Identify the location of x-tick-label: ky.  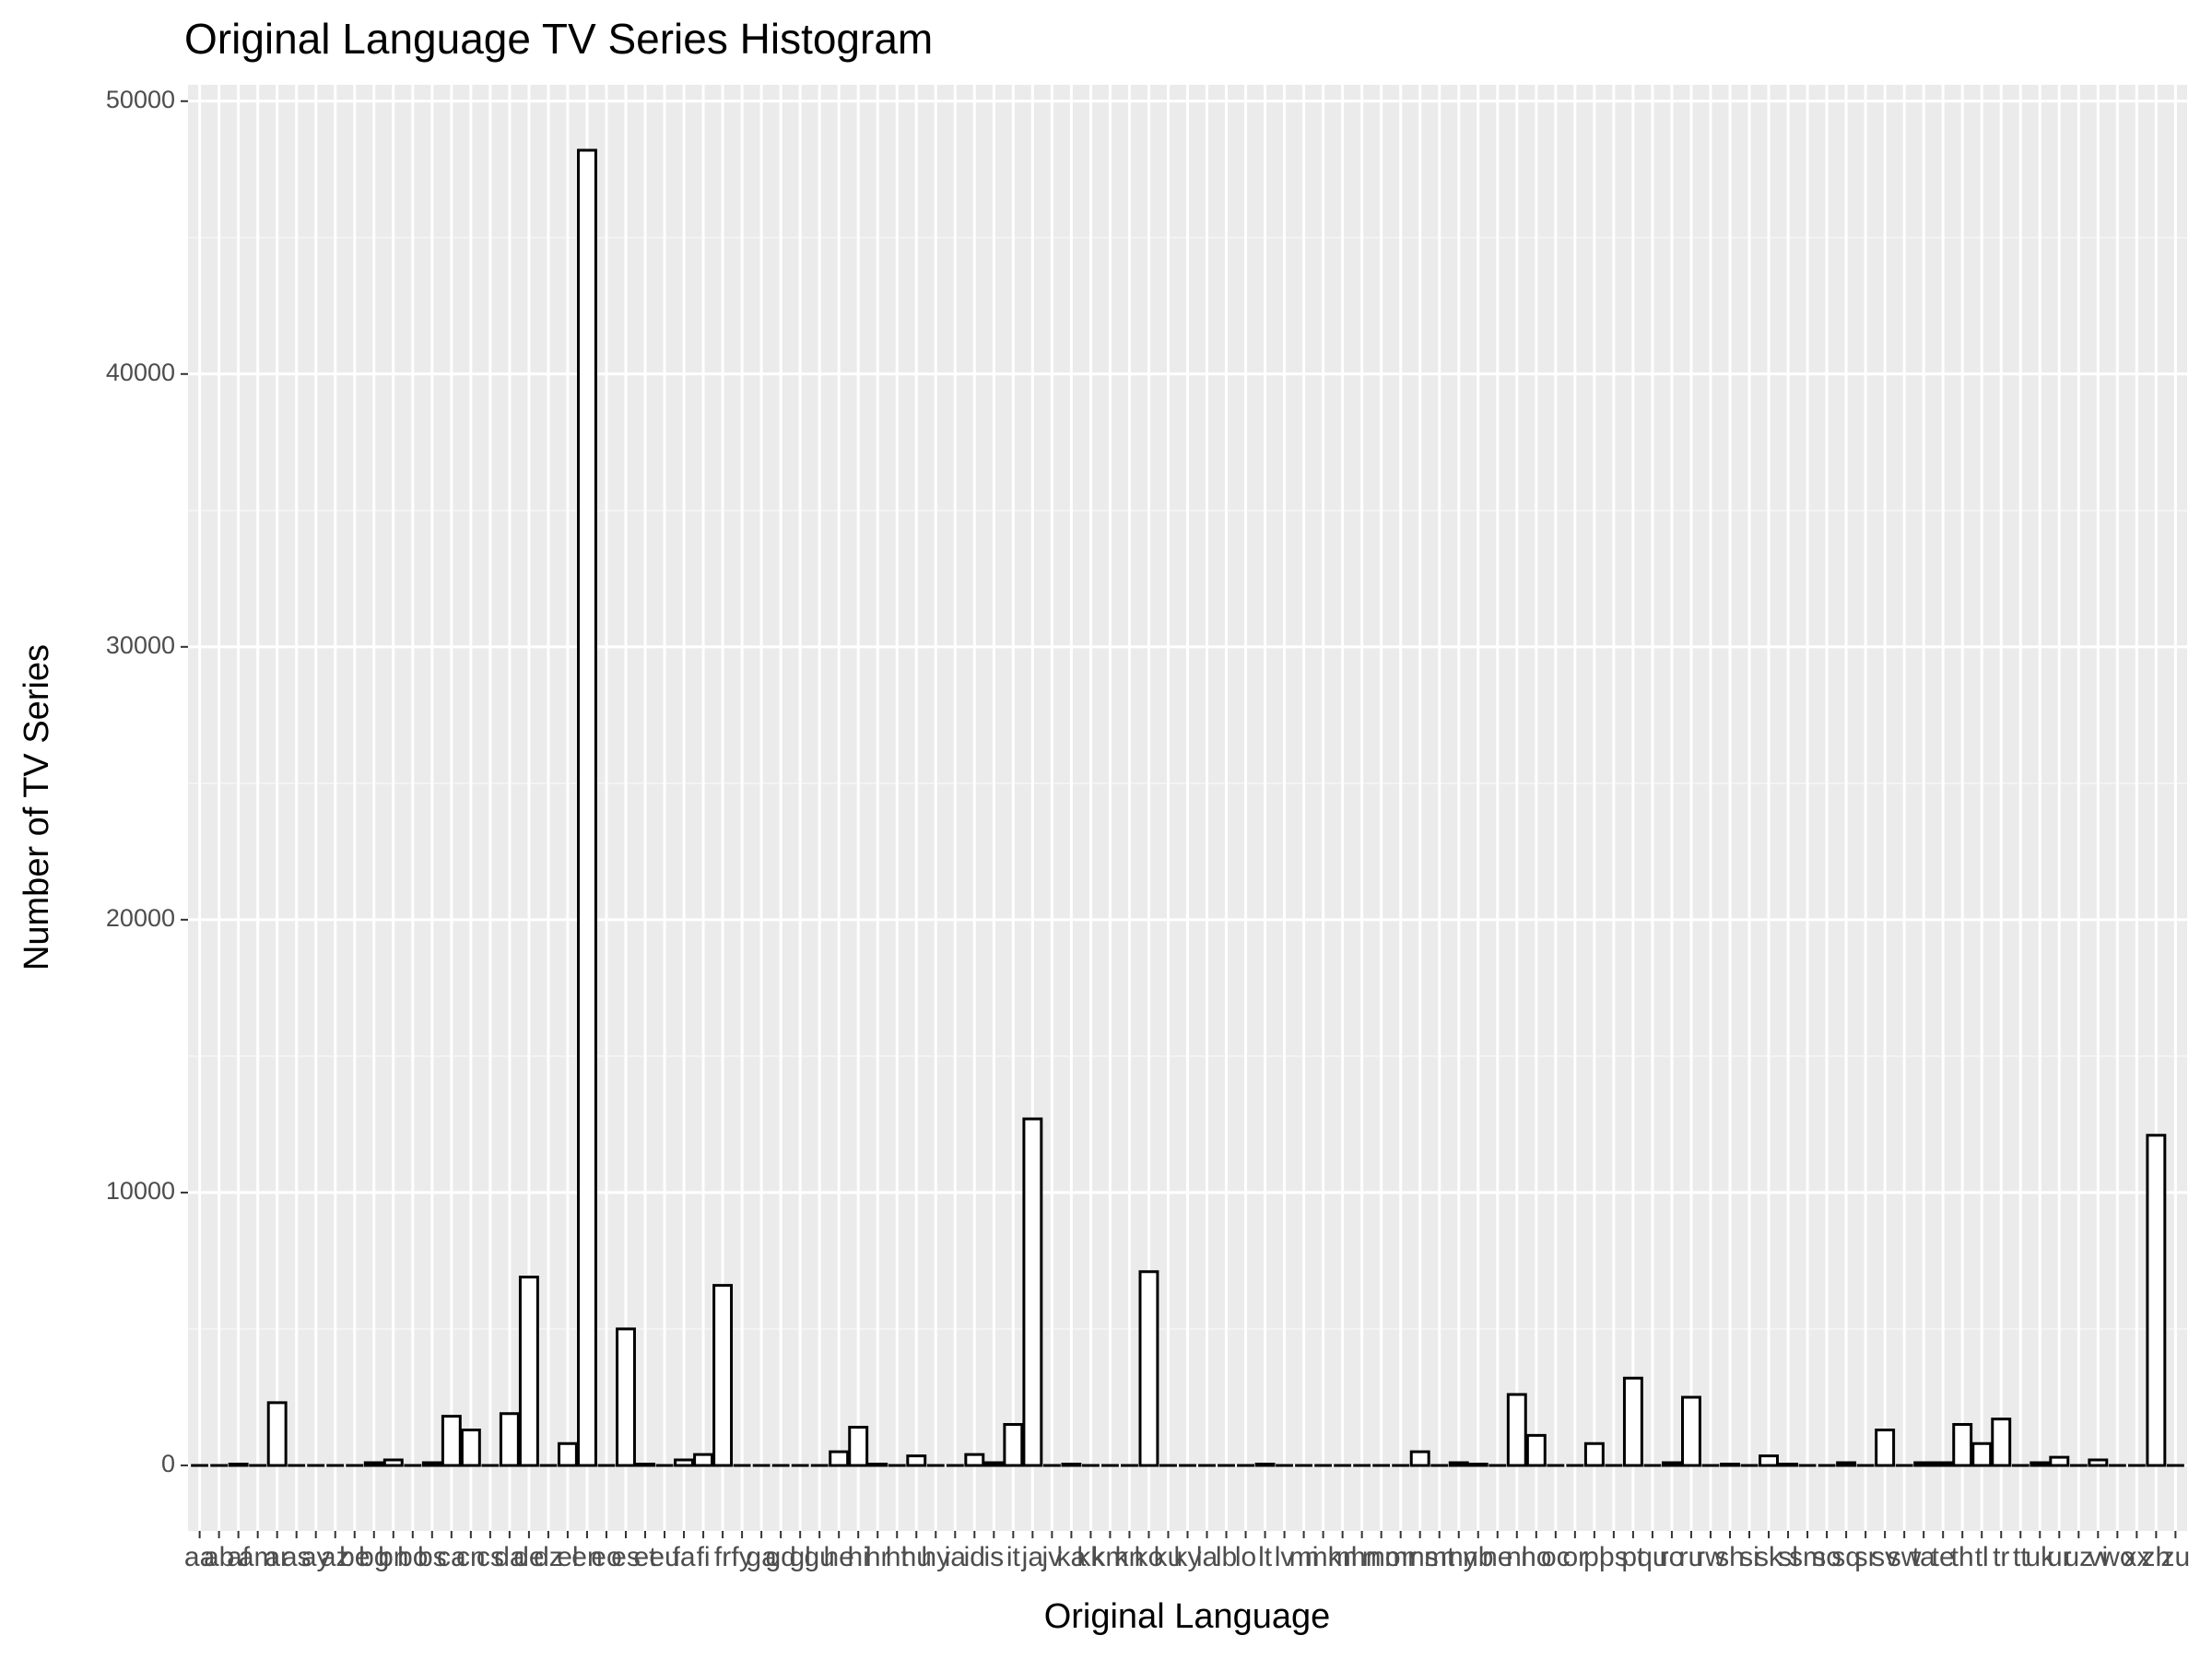
(1188, 1557).